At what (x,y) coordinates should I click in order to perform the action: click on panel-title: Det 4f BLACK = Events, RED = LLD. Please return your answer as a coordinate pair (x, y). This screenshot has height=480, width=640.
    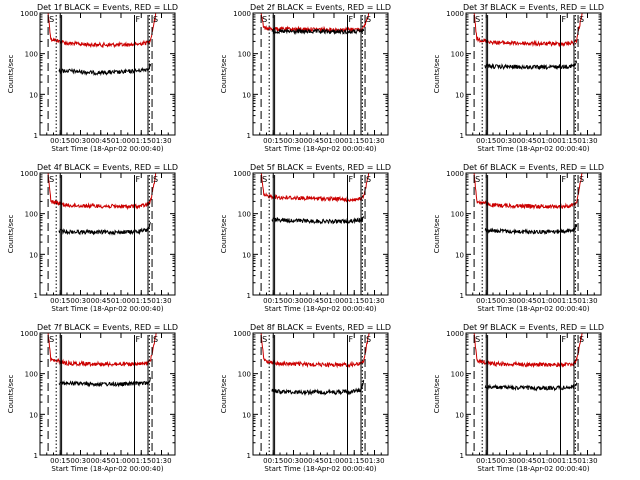
    Looking at the image, I should click on (107, 167).